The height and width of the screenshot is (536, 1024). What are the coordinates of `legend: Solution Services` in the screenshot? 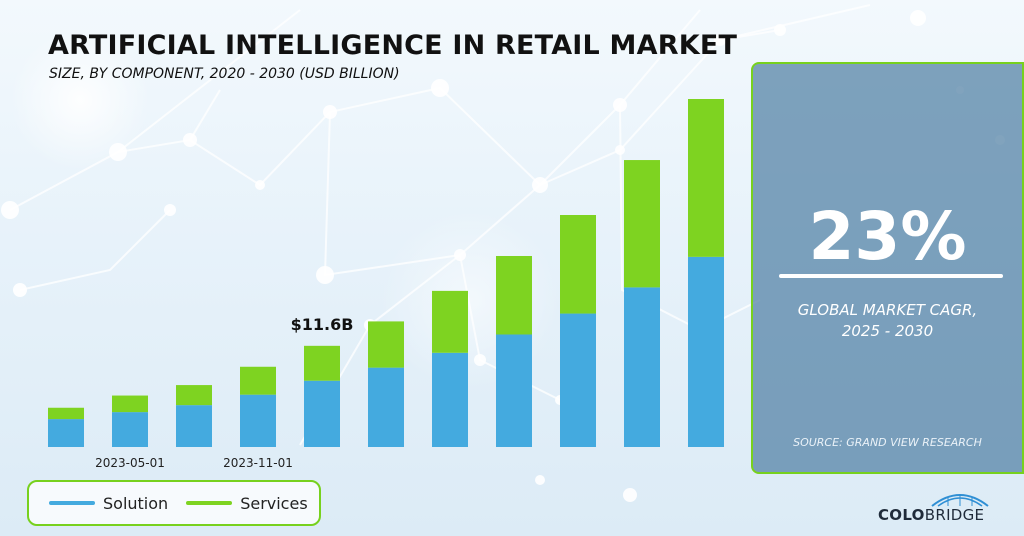 It's located at (174, 503).